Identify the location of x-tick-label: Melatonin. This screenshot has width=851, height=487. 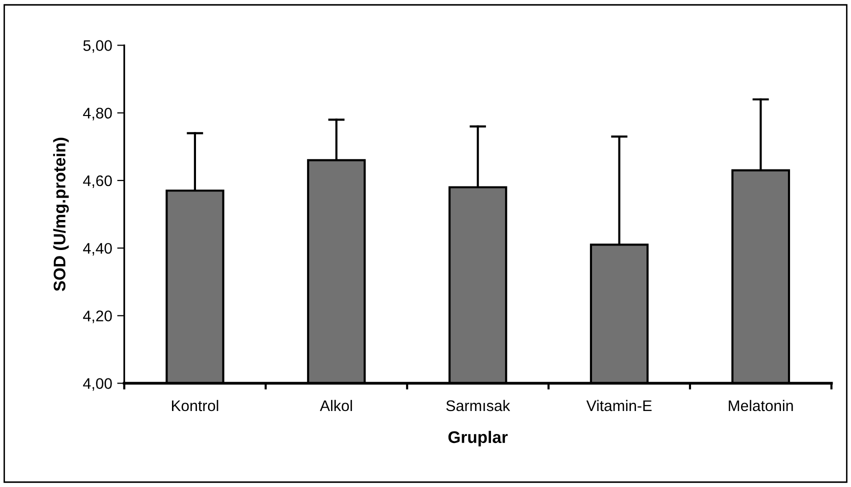
(760, 406).